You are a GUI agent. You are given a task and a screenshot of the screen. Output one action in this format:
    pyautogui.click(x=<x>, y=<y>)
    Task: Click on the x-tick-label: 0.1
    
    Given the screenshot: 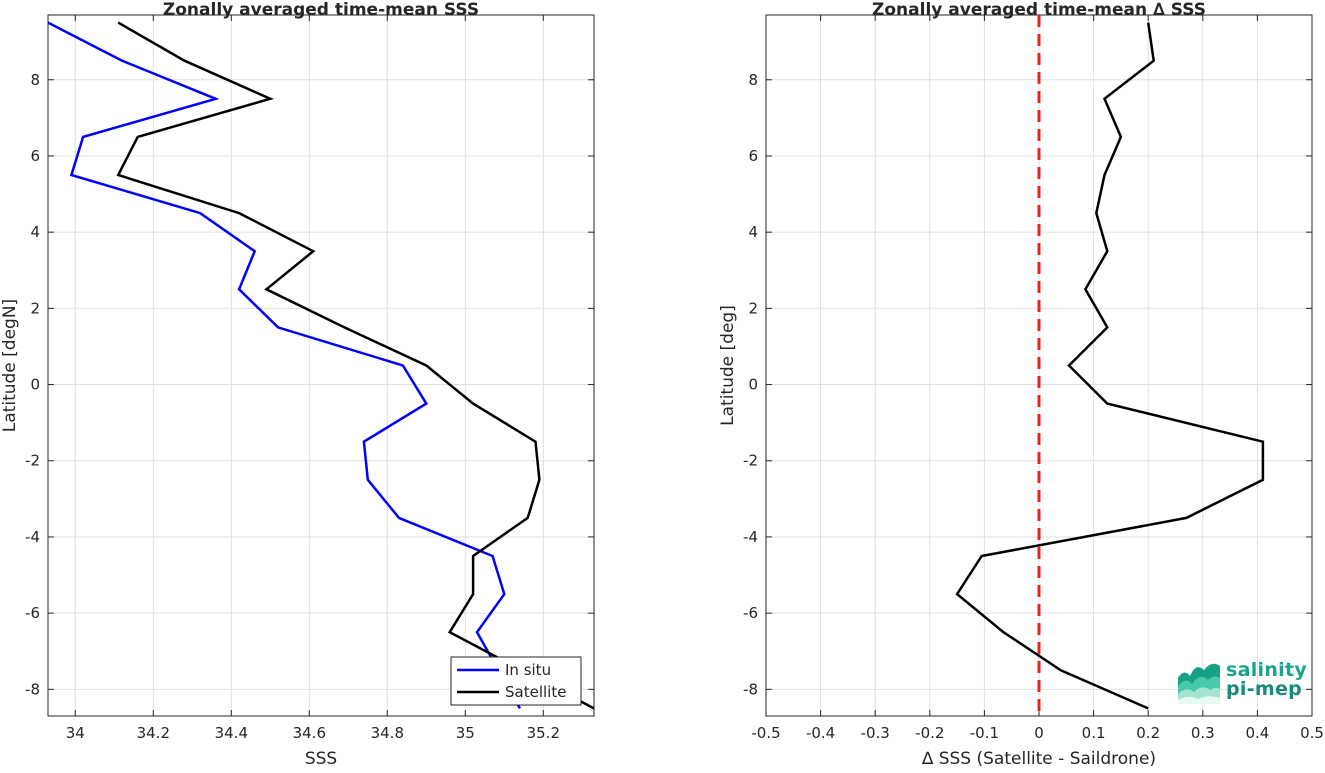 What is the action you would take?
    pyautogui.click(x=1094, y=733)
    